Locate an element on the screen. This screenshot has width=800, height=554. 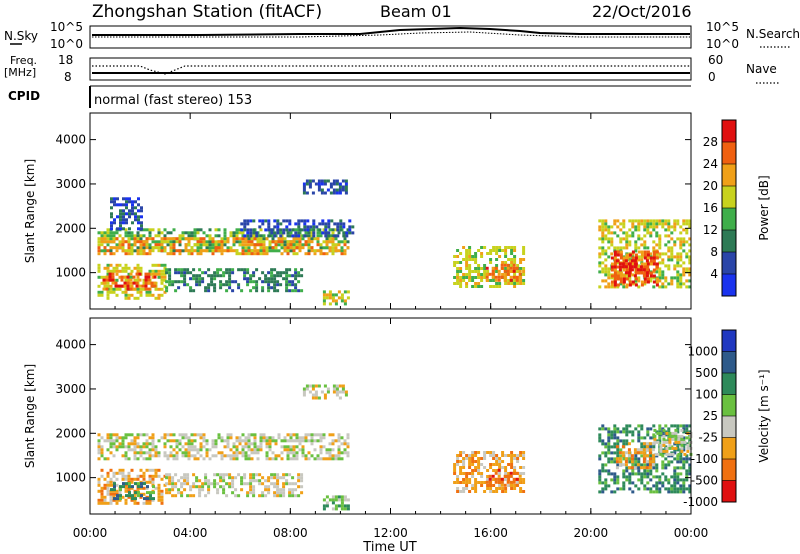
nsky-label: N.Sky is located at coordinates (21, 36).